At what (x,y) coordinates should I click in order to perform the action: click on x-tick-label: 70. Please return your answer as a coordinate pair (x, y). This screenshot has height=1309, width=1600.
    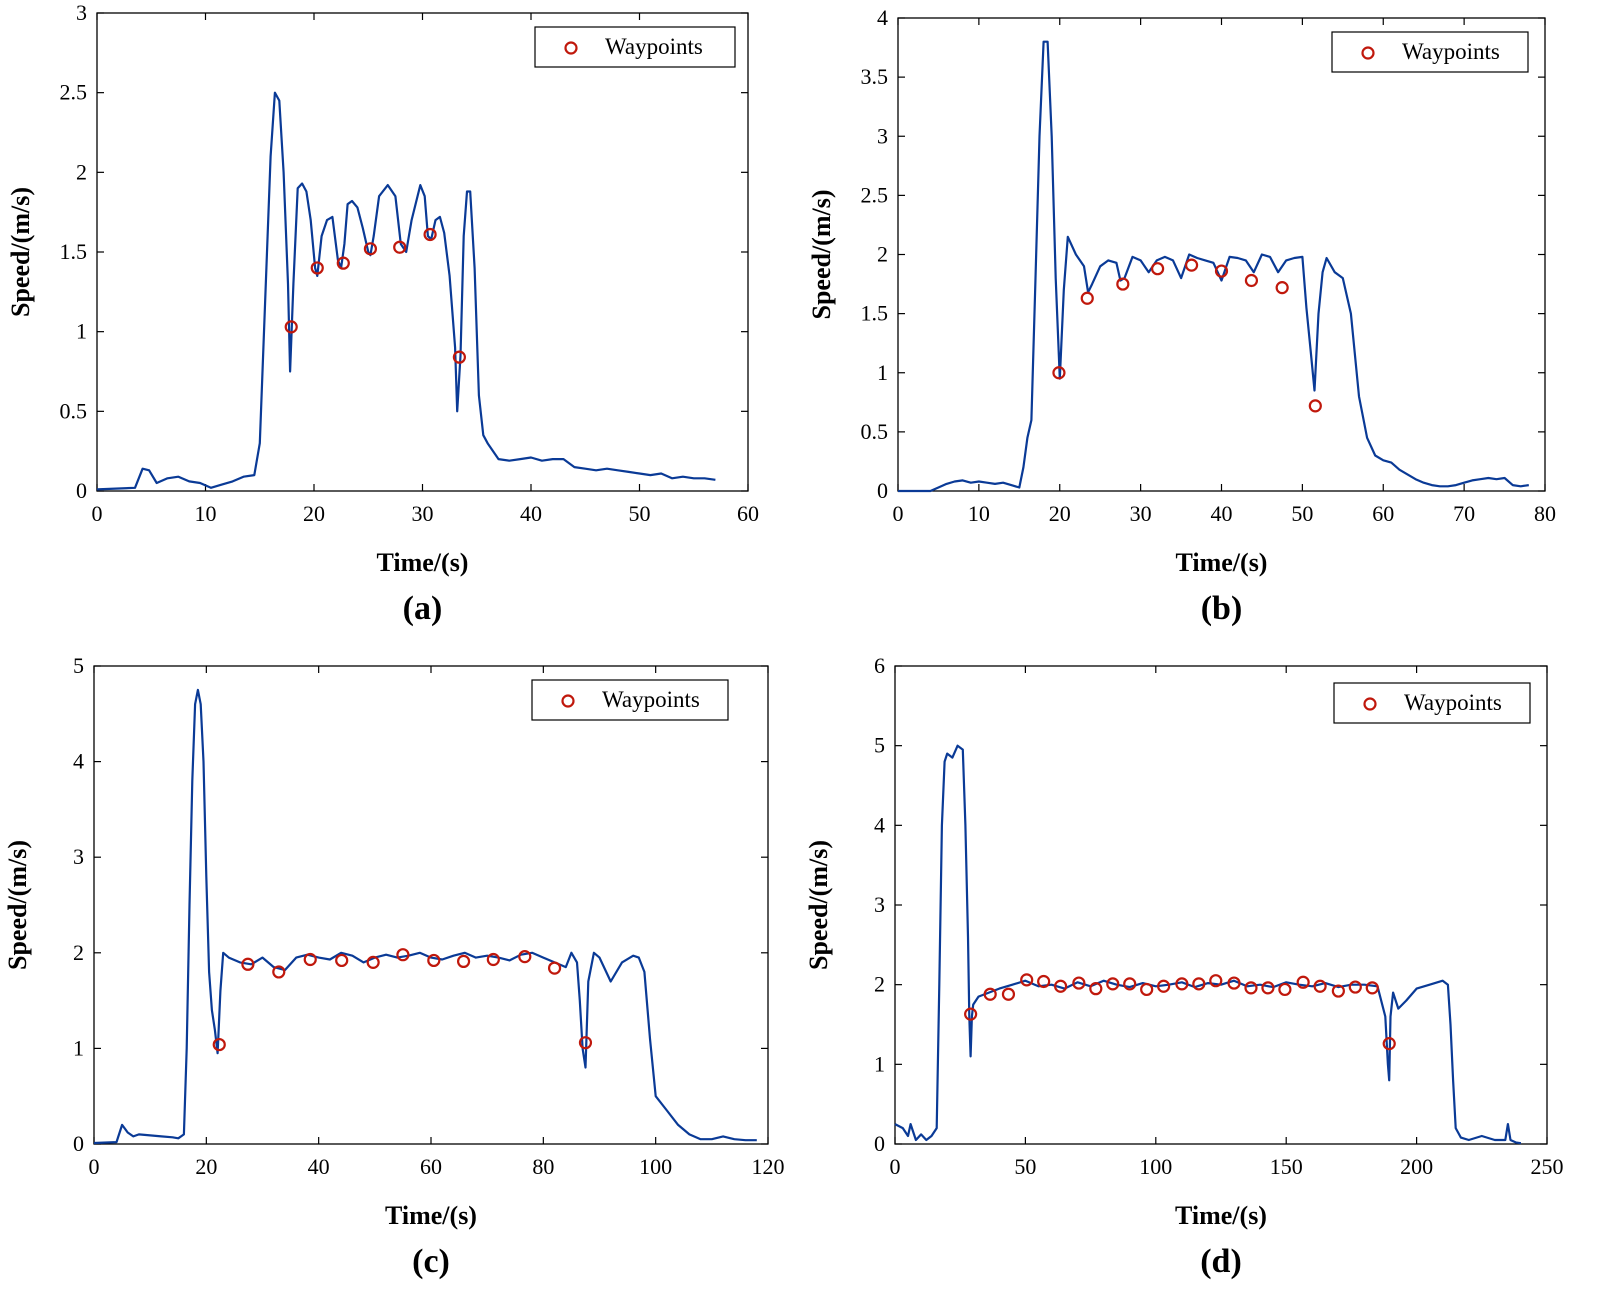
    Looking at the image, I should click on (1464, 513).